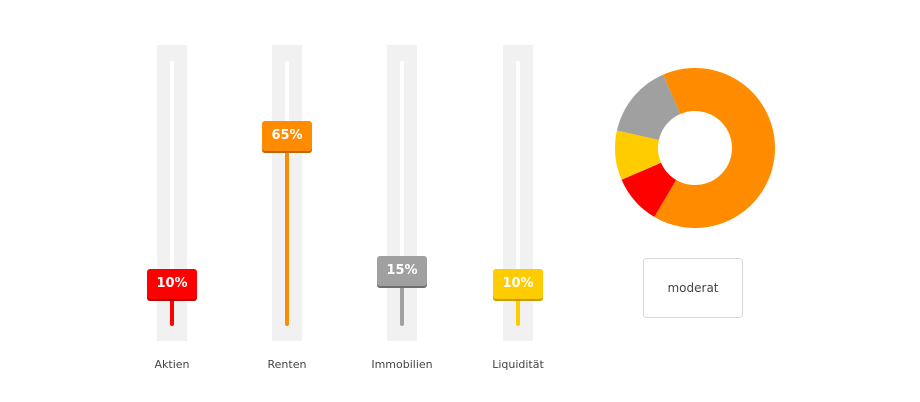  I want to click on slider-aktien: 10%, so click(172, 193).